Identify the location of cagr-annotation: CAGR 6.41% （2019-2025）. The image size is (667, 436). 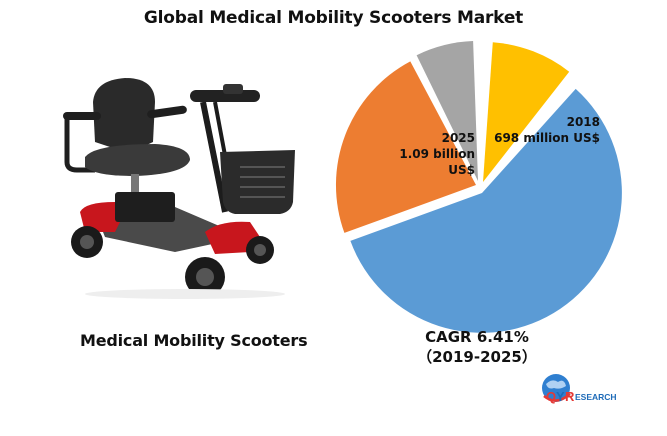
(477, 347).